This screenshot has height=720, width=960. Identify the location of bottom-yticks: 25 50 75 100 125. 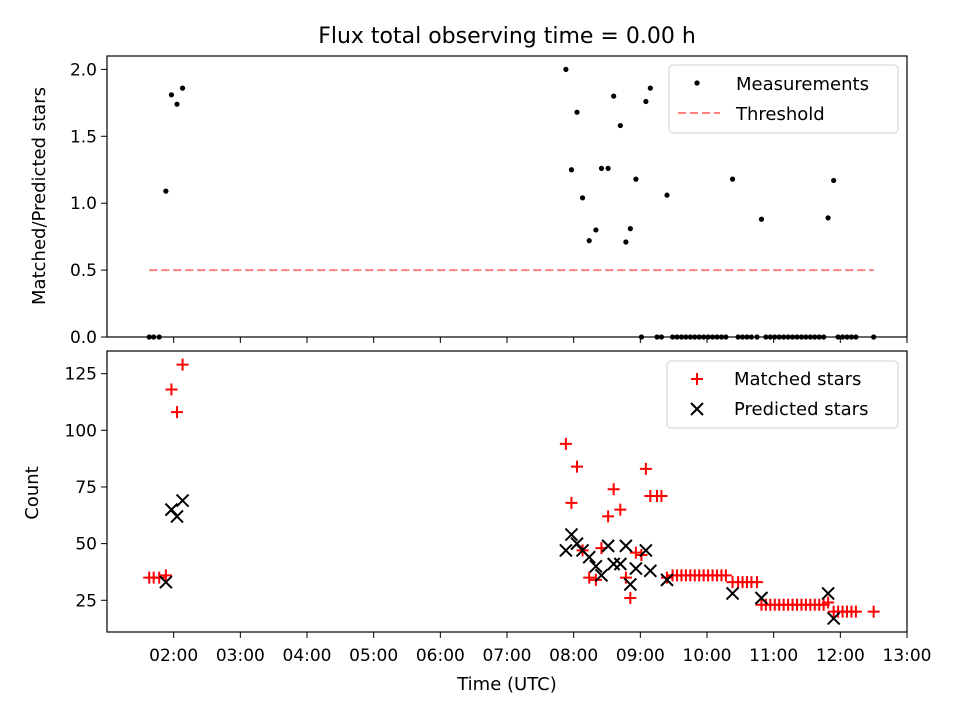
(86, 488).